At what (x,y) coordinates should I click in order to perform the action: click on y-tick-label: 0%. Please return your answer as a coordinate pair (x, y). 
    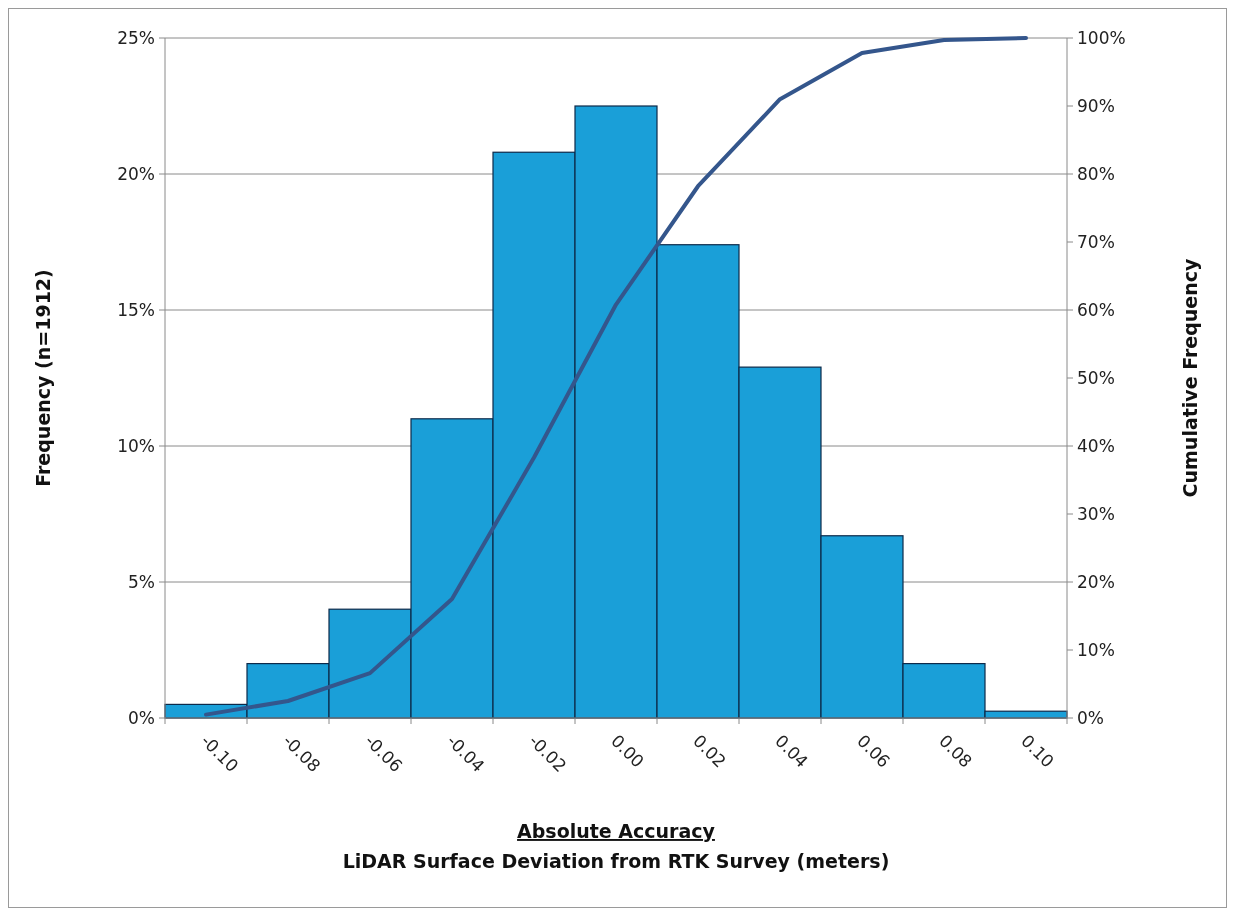
    Looking at the image, I should click on (141, 717).